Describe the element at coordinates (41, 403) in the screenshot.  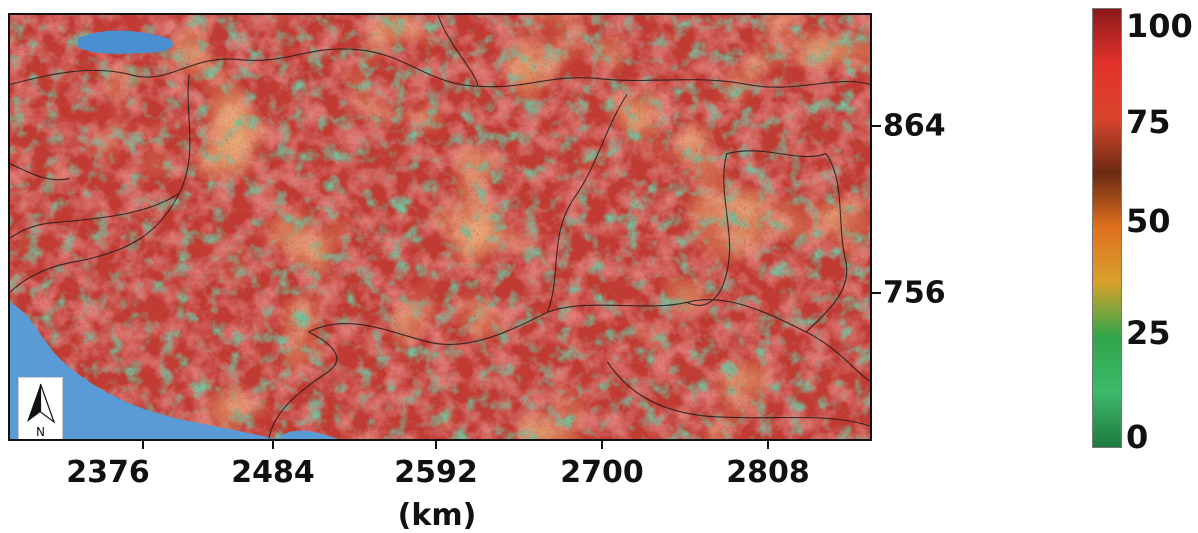
I see `north-arrow-icon` at that location.